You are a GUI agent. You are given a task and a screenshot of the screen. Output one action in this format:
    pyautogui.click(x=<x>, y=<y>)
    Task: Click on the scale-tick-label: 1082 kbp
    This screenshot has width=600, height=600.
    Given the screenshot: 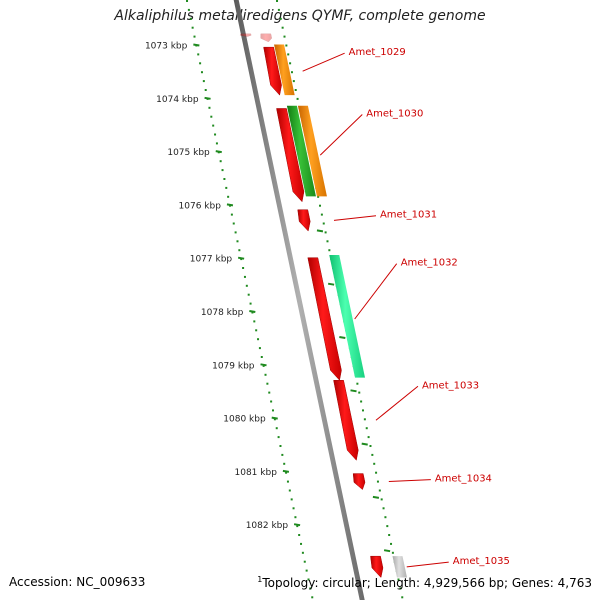 What is the action you would take?
    pyautogui.click(x=267, y=526)
    